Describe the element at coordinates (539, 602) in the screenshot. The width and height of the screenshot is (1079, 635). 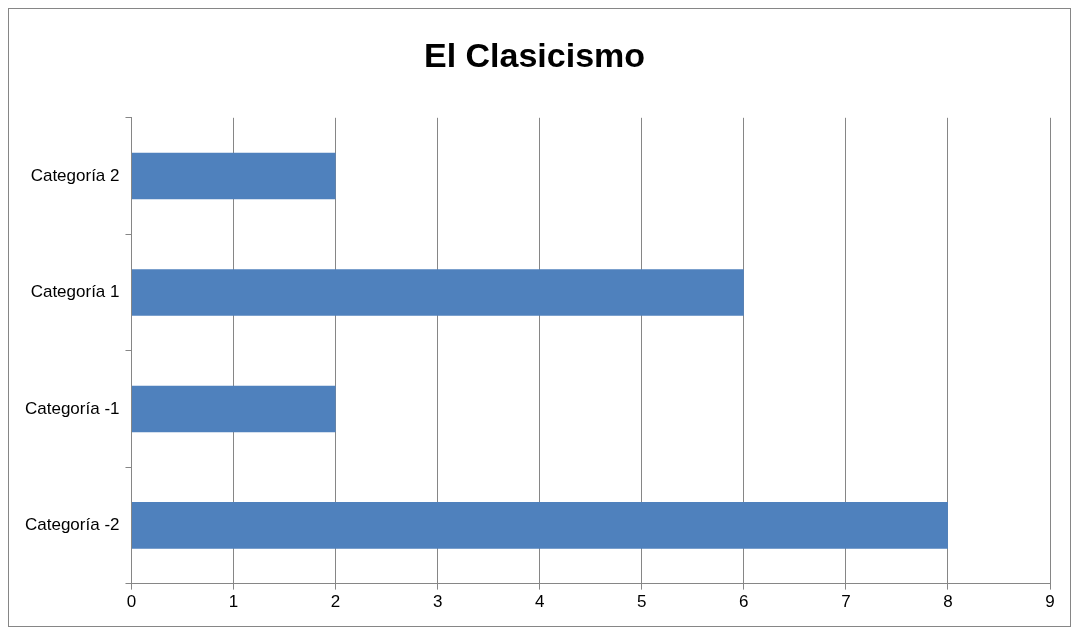
I see `x-tick-label: 4` at that location.